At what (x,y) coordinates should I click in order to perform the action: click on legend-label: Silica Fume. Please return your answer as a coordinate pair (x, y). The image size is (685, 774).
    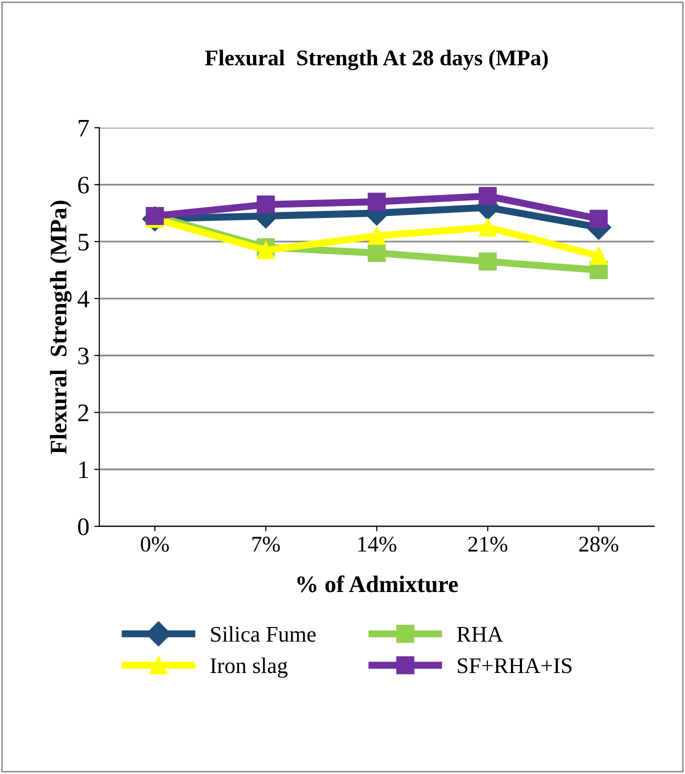
    Looking at the image, I should click on (263, 634).